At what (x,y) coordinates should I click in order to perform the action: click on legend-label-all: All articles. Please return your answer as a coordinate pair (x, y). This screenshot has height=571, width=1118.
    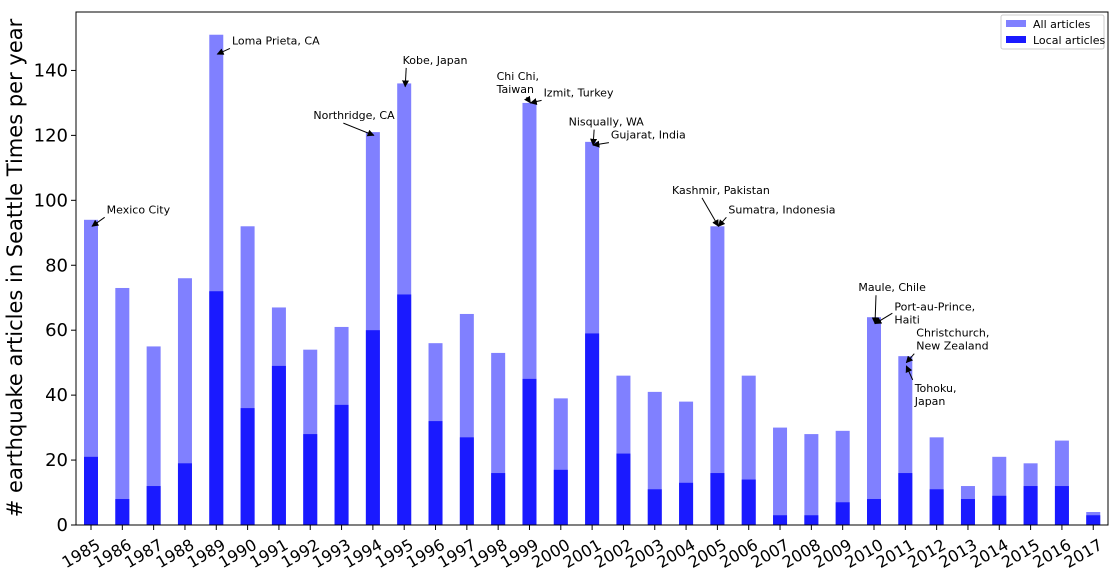
    Looking at the image, I should click on (1062, 24).